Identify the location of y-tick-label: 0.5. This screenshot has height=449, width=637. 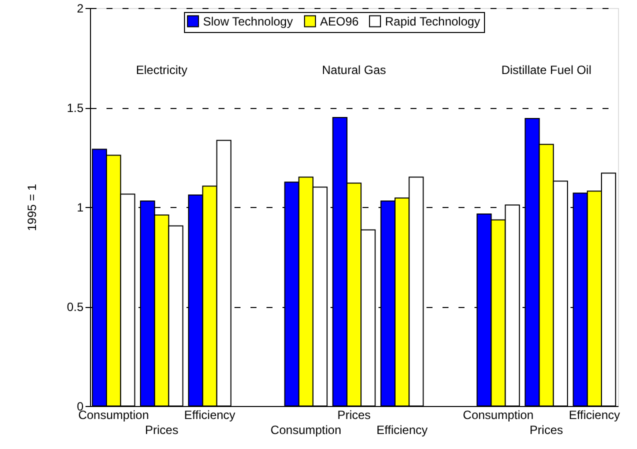
(75, 307).